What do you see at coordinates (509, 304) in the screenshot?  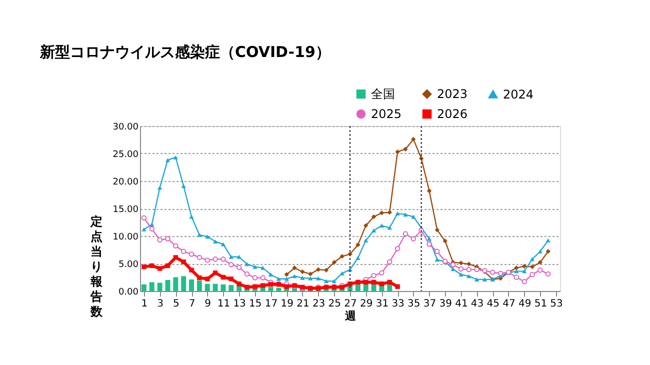 I see `x-tick-label: 47` at bounding box center [509, 304].